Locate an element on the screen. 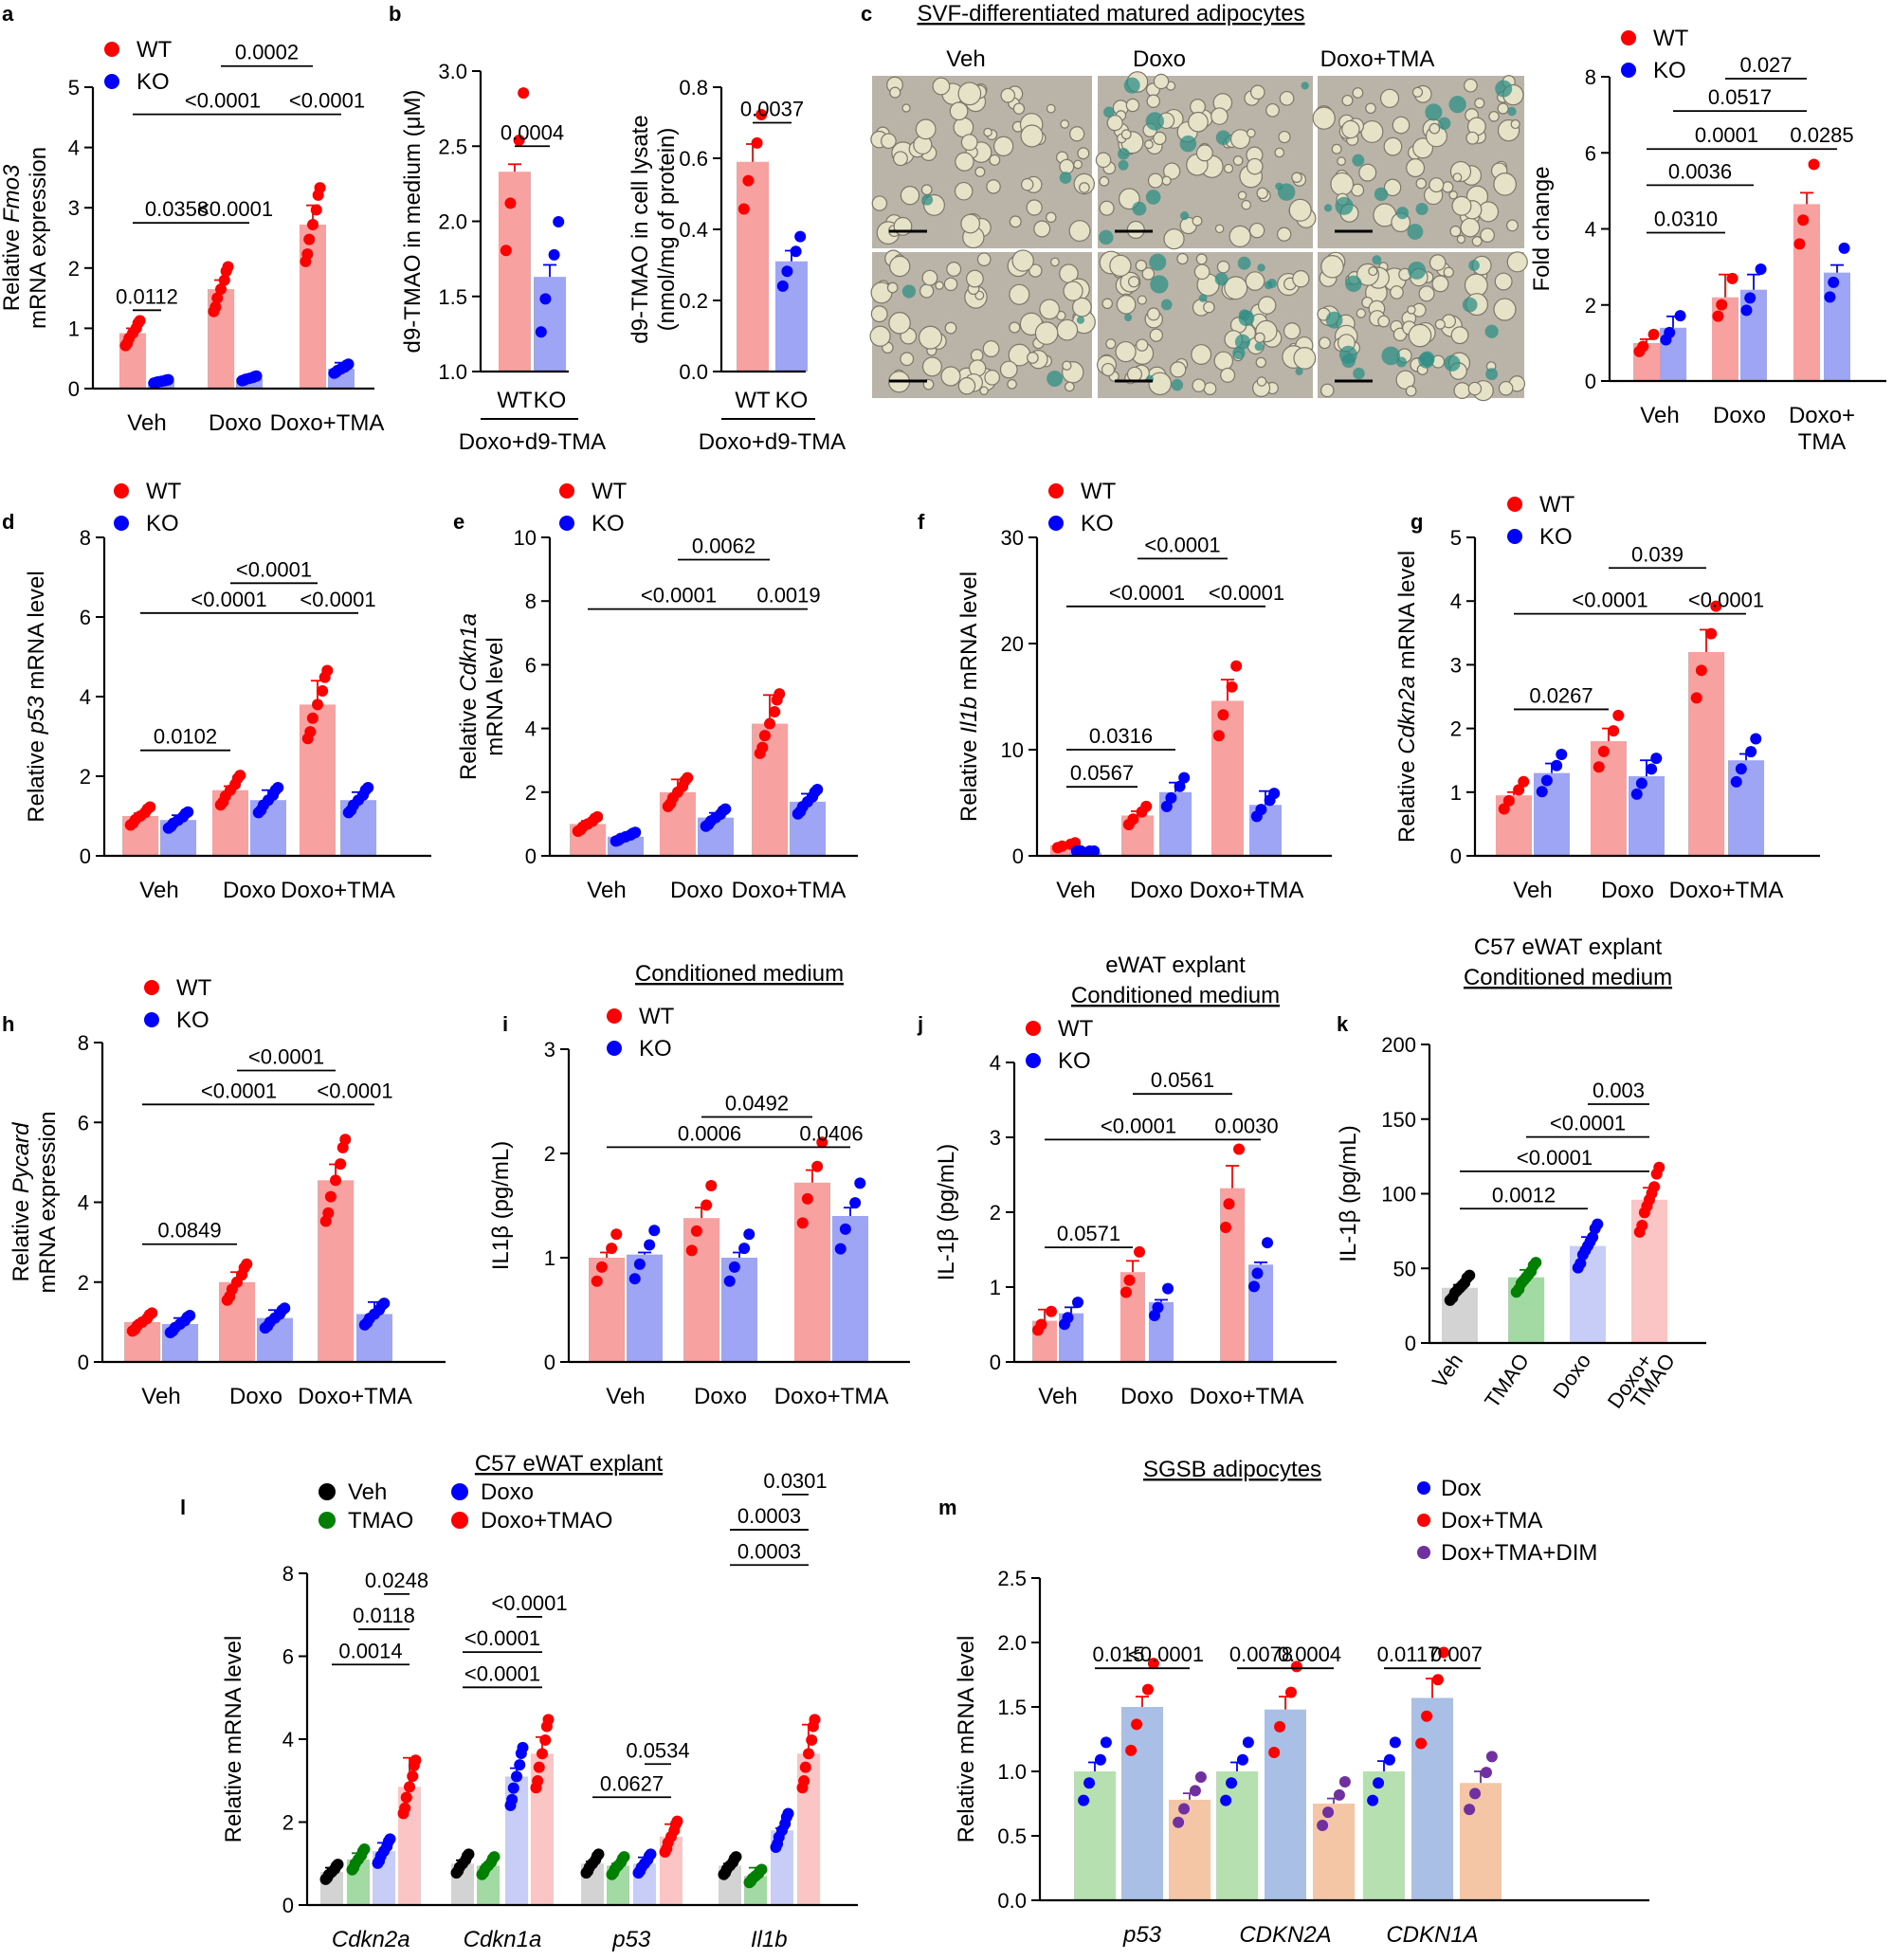 Image resolution: width=1893 pixels, height=1960 pixels. bar-f is located at coordinates (1066, 850).